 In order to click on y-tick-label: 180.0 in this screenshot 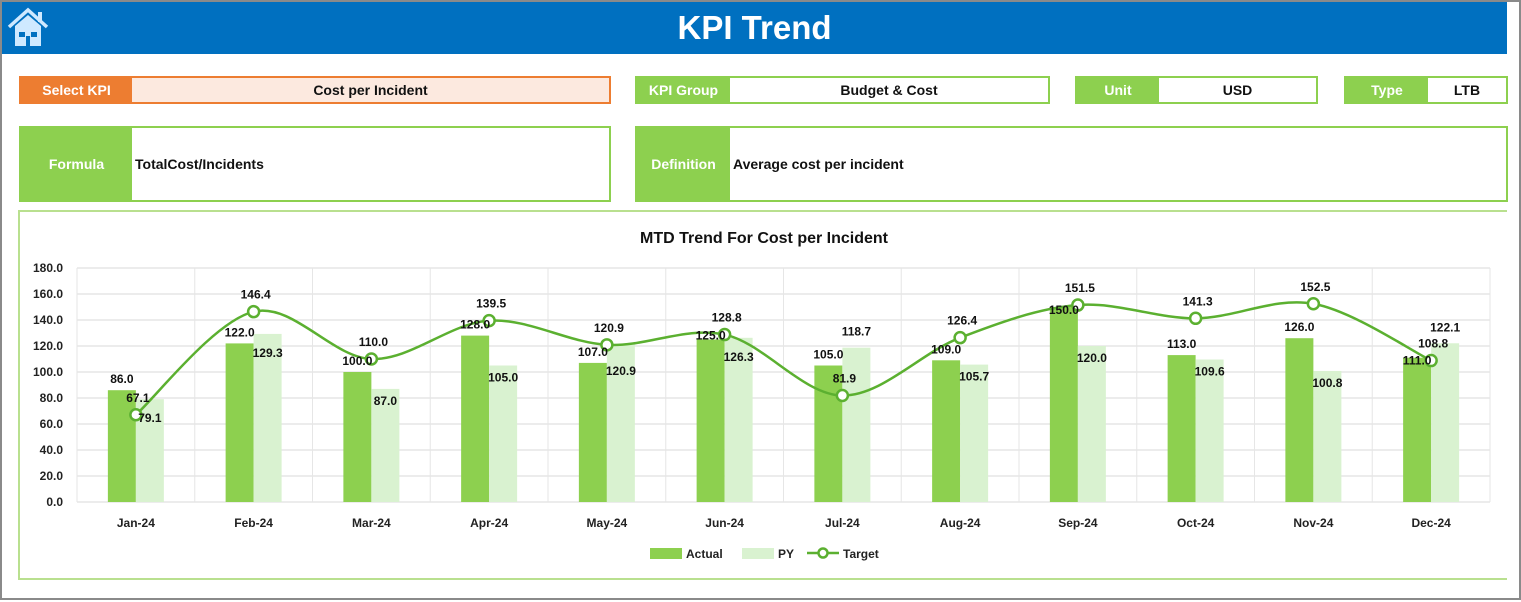, I will do `click(48, 268)`.